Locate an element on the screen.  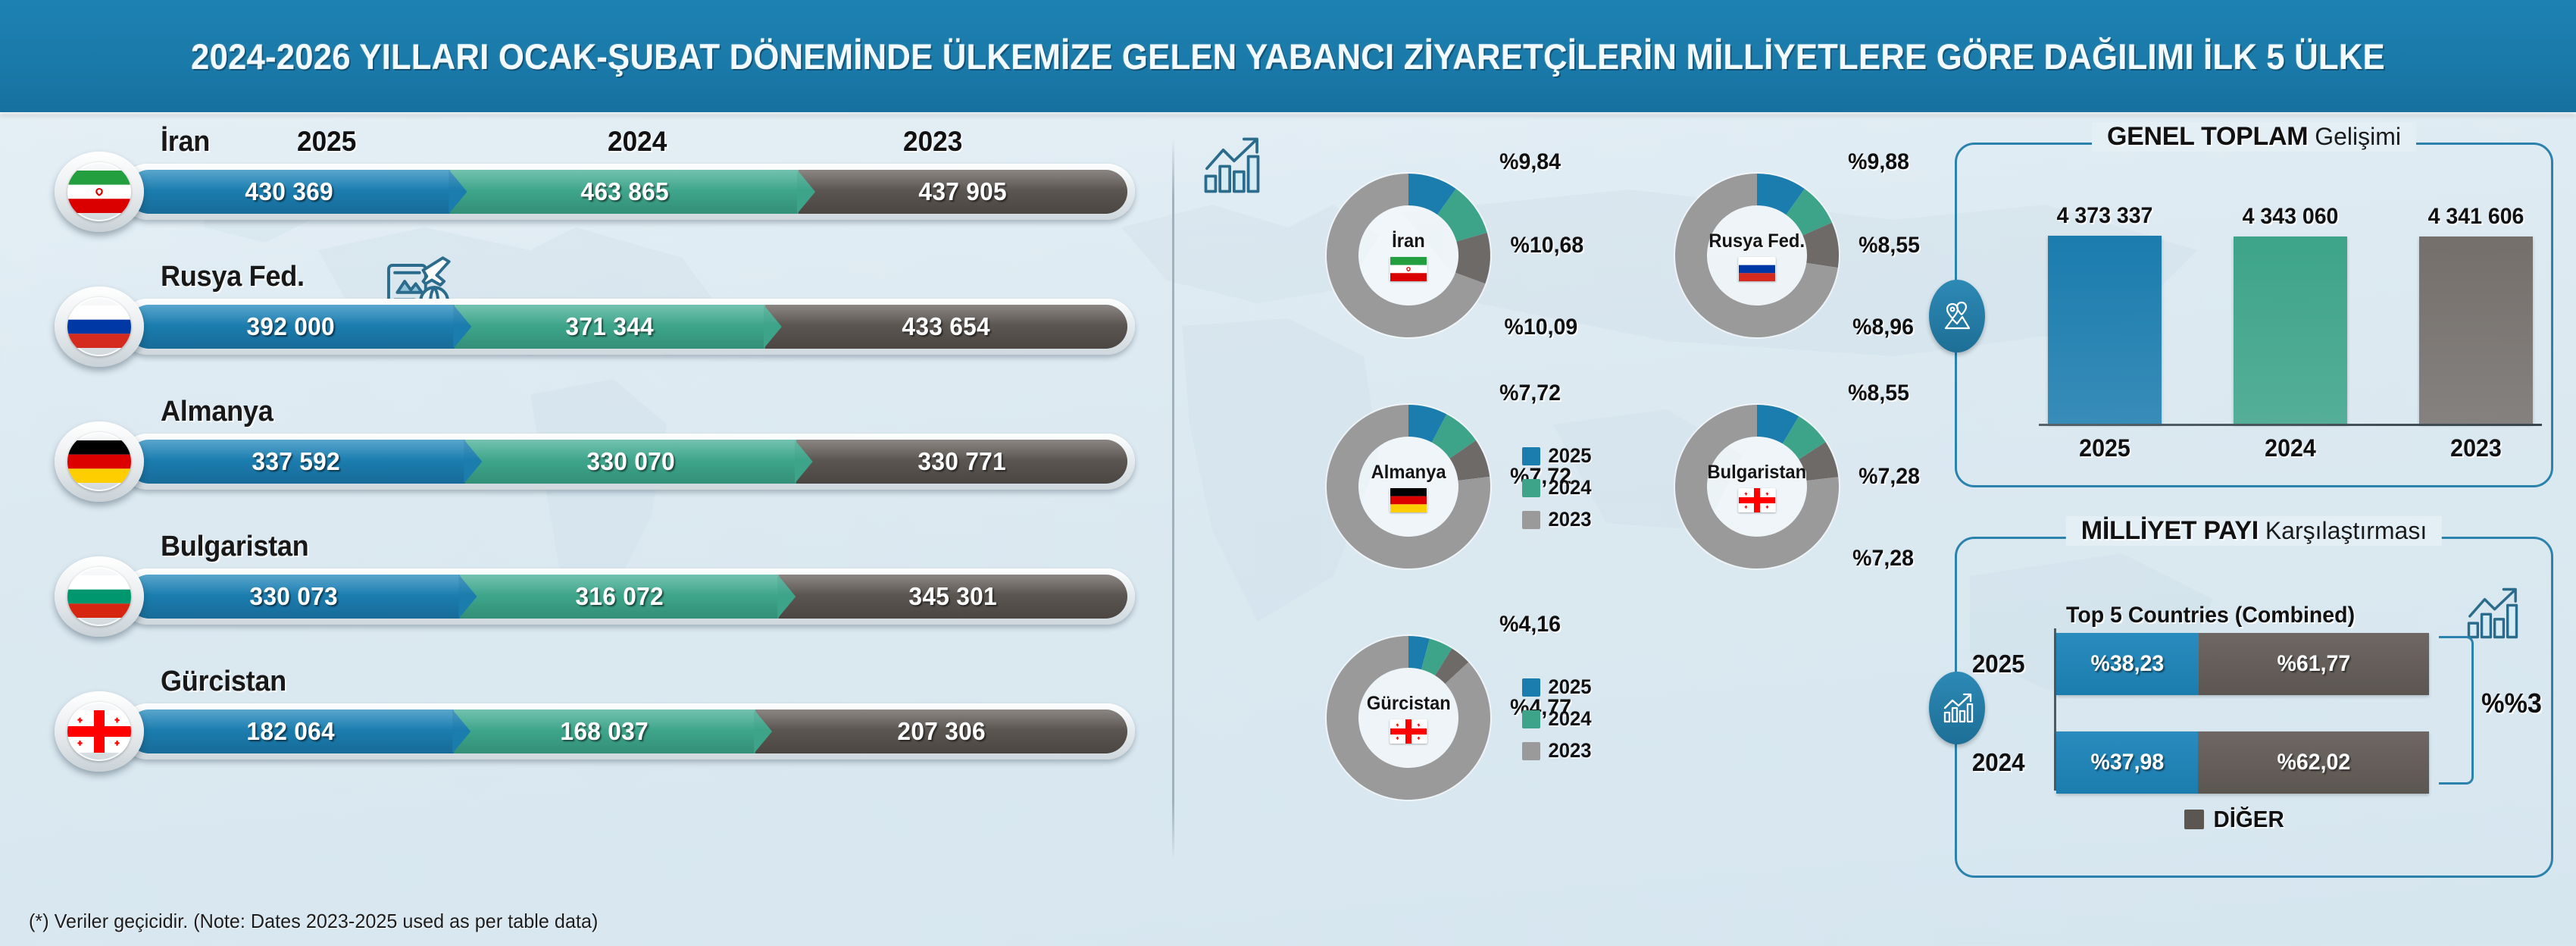
donut-percent-label: %8,96 is located at coordinates (1883, 327).